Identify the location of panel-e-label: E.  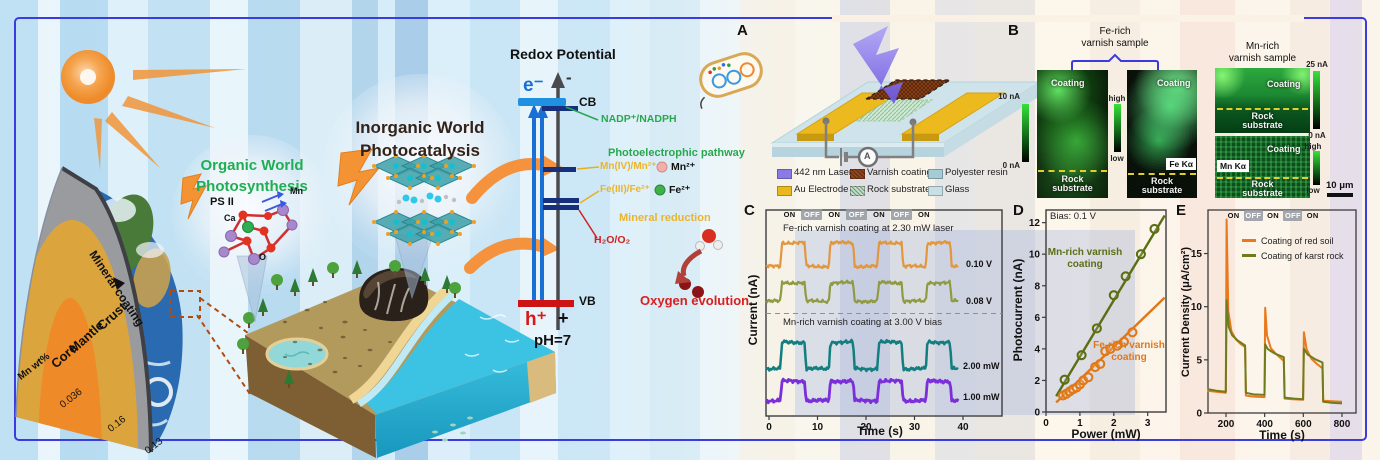
(1181, 210).